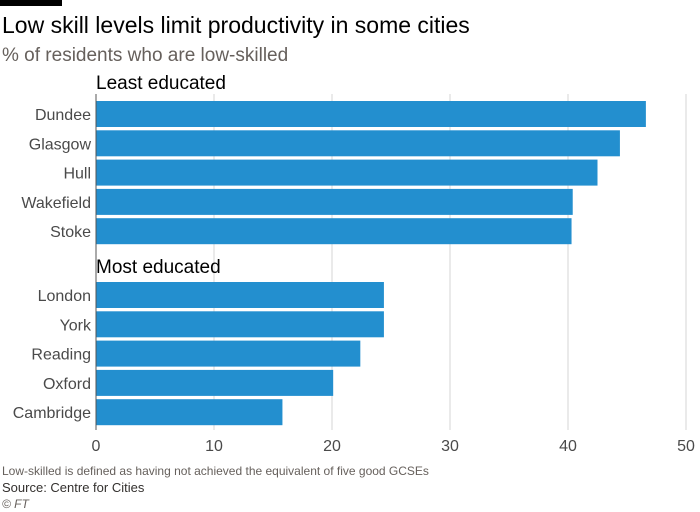  I want to click on bar-oxford, so click(215, 382).